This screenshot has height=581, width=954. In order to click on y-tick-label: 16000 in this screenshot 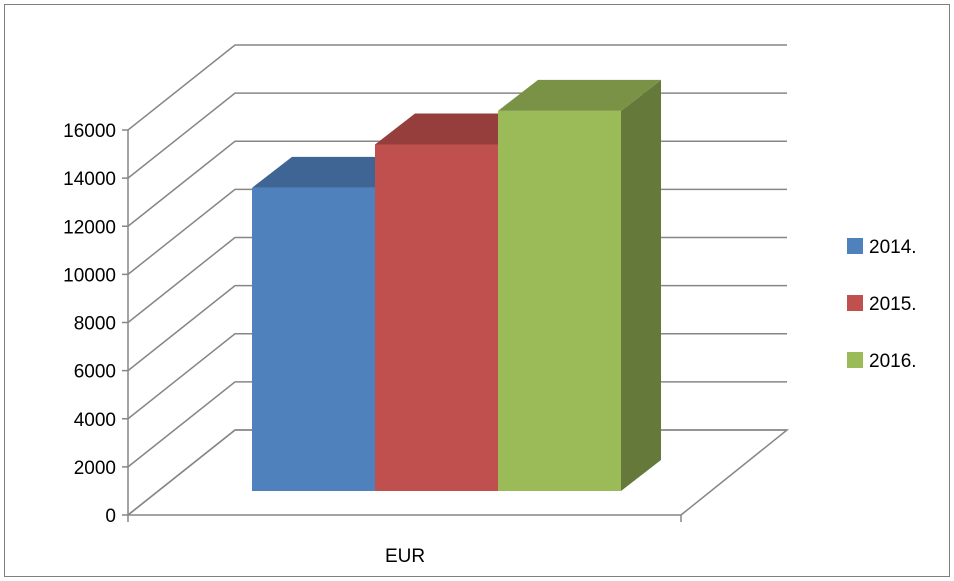, I will do `click(89, 131)`.